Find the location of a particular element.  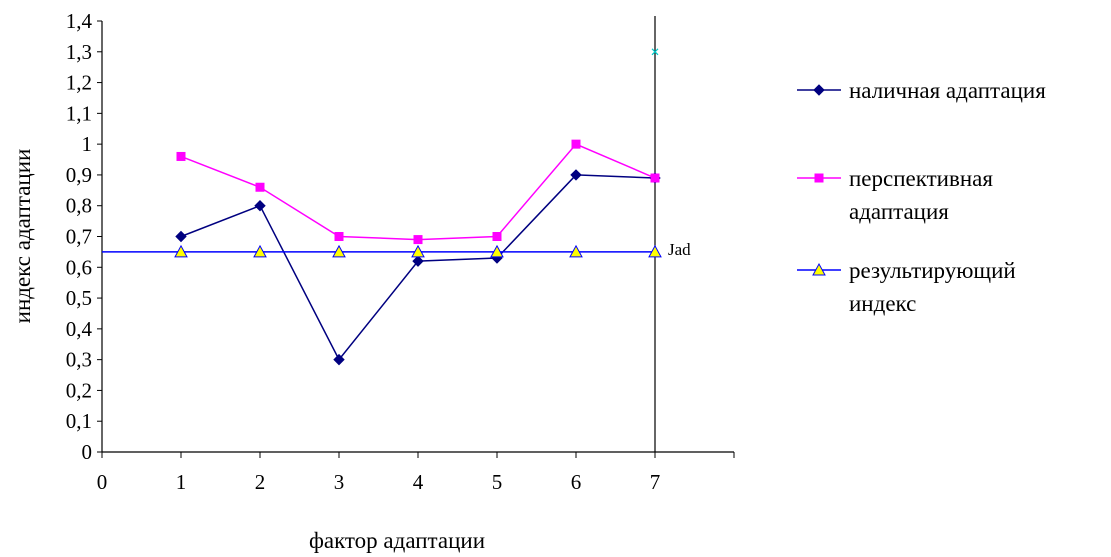

y-tick-label: 1 is located at coordinates (87, 144).